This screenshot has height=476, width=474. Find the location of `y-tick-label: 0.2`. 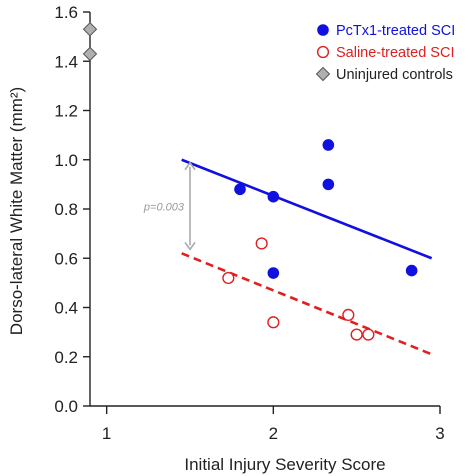

y-tick-label: 0.2 is located at coordinates (66, 357).